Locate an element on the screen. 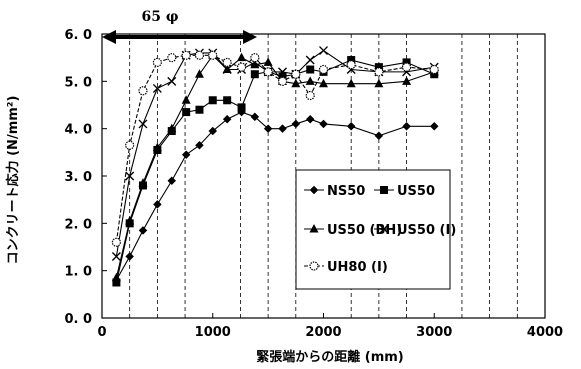 The image size is (581, 369). y-tick-label: 5. 0 is located at coordinates (78, 82).